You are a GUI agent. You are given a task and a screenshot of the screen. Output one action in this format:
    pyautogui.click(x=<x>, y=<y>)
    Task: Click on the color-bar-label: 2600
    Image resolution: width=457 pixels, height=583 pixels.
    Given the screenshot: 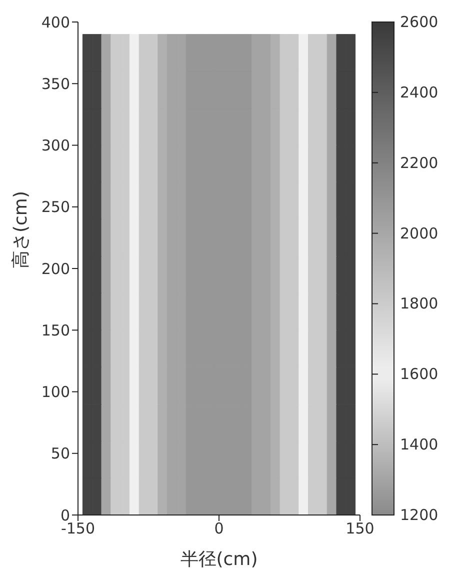 What is the action you would take?
    pyautogui.click(x=419, y=22)
    